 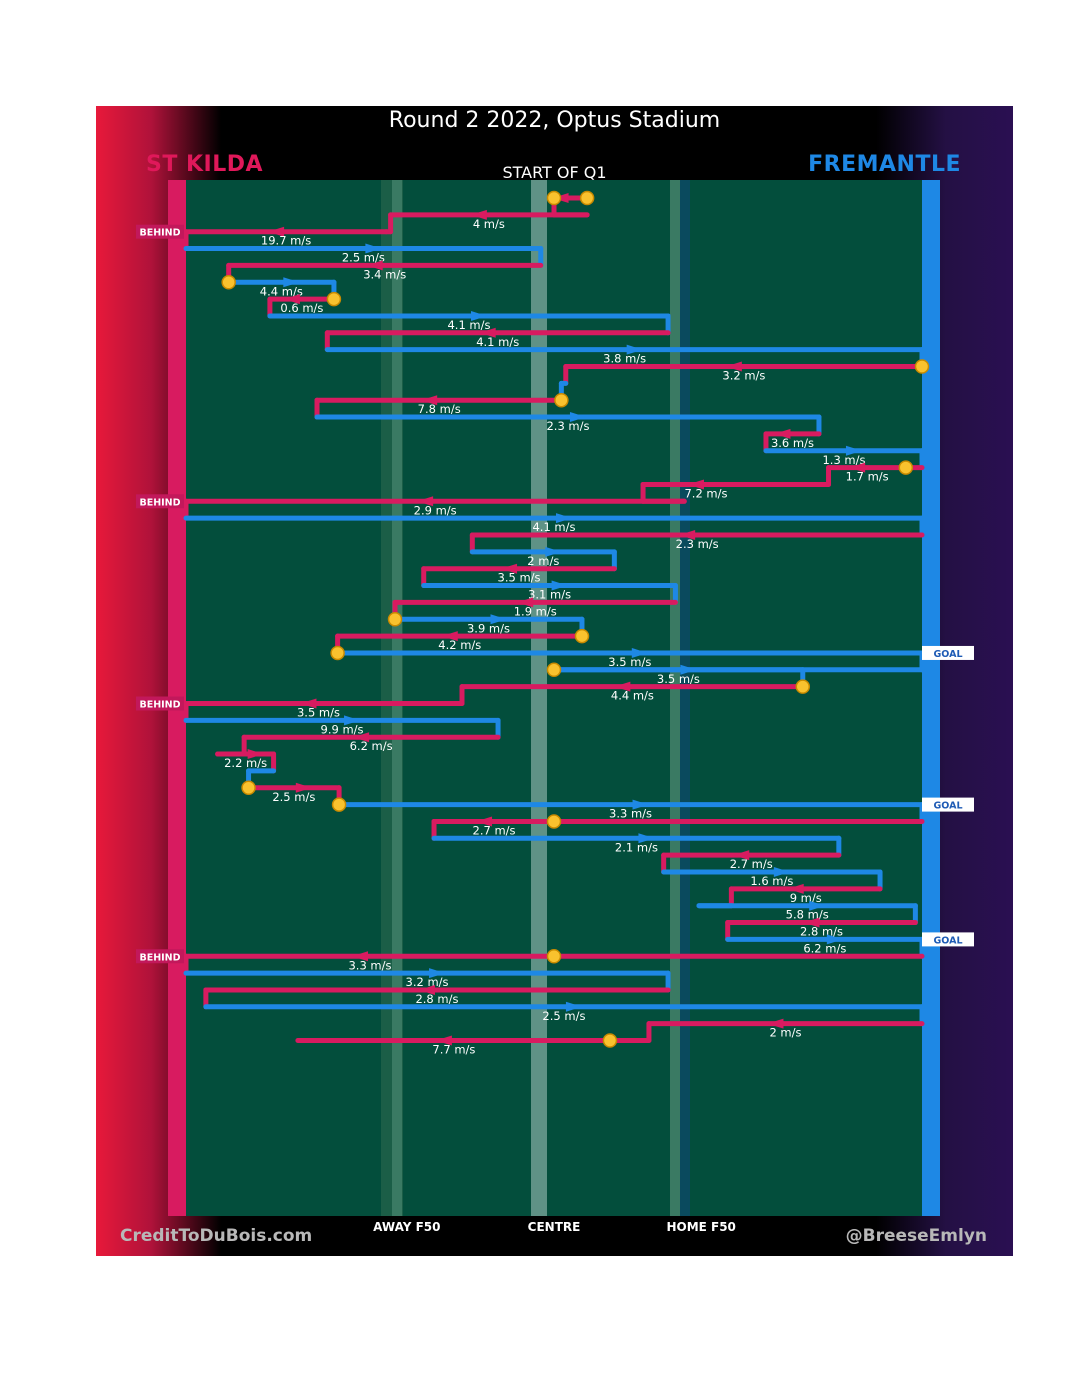 What do you see at coordinates (554, 1227) in the screenshot?
I see `x-tick-label: CENTRE` at bounding box center [554, 1227].